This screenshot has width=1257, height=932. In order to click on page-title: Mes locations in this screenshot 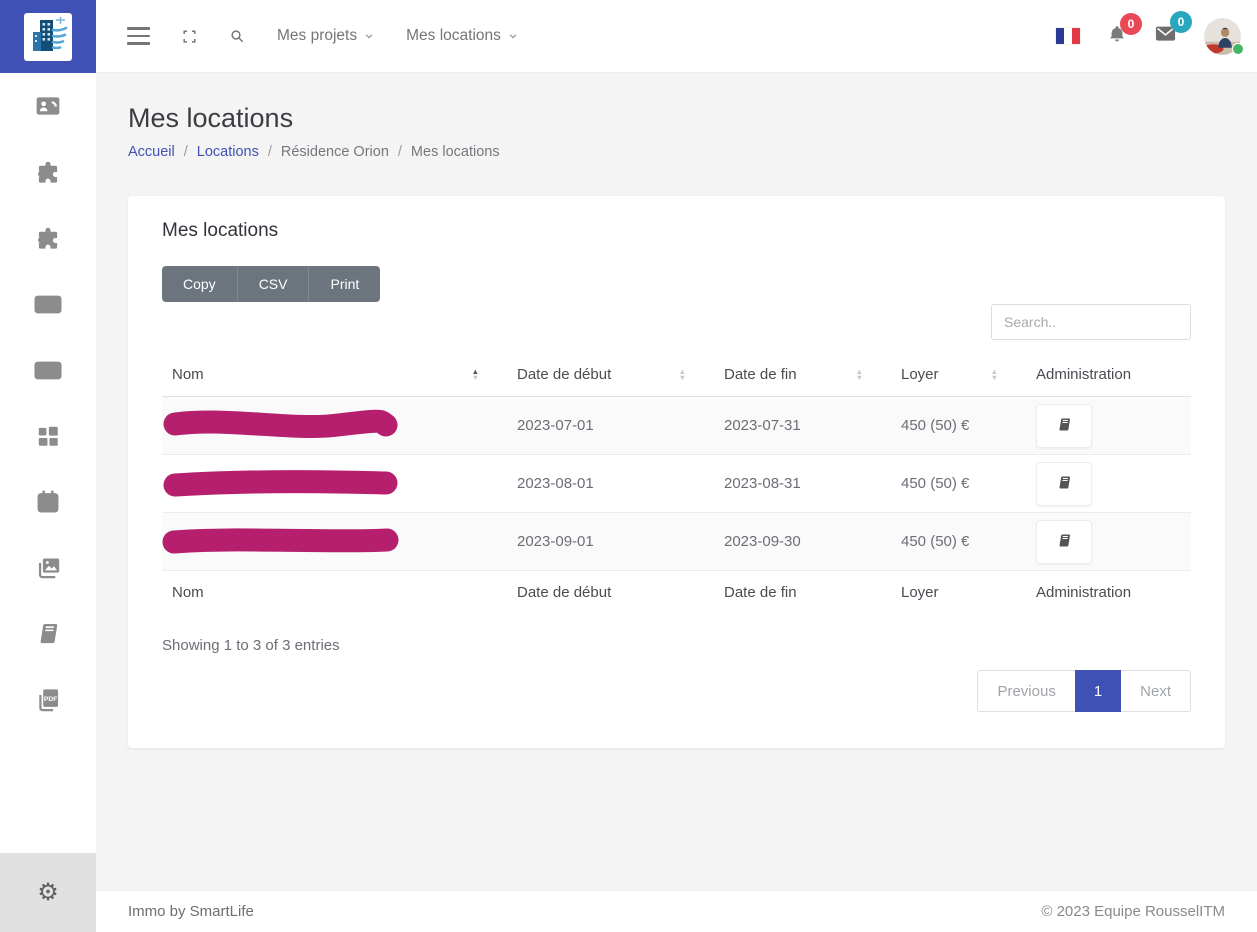, I will do `click(211, 118)`.